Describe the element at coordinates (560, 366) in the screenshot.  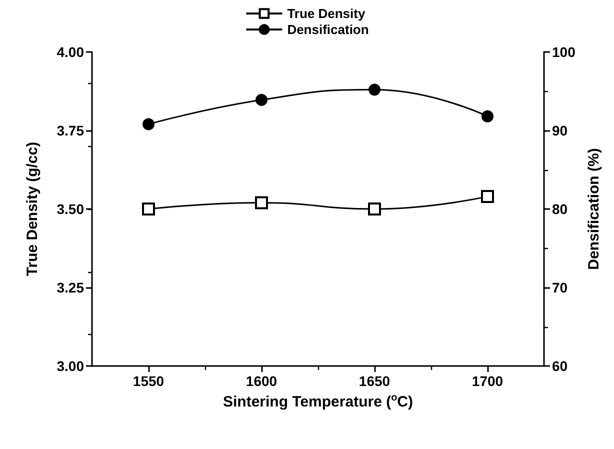
I see `y2-tick-label: 60` at that location.